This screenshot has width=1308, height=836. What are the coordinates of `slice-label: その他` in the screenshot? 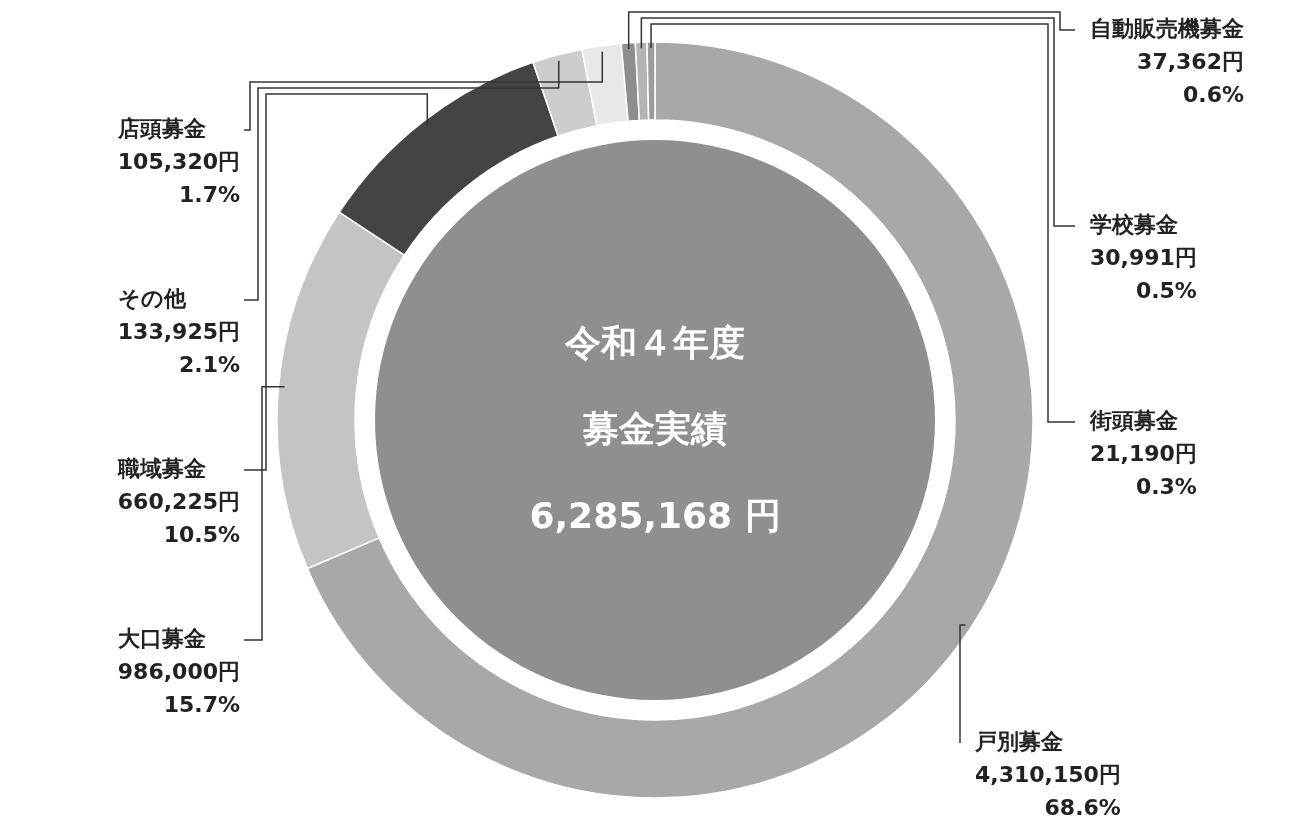 It's located at (151, 298).